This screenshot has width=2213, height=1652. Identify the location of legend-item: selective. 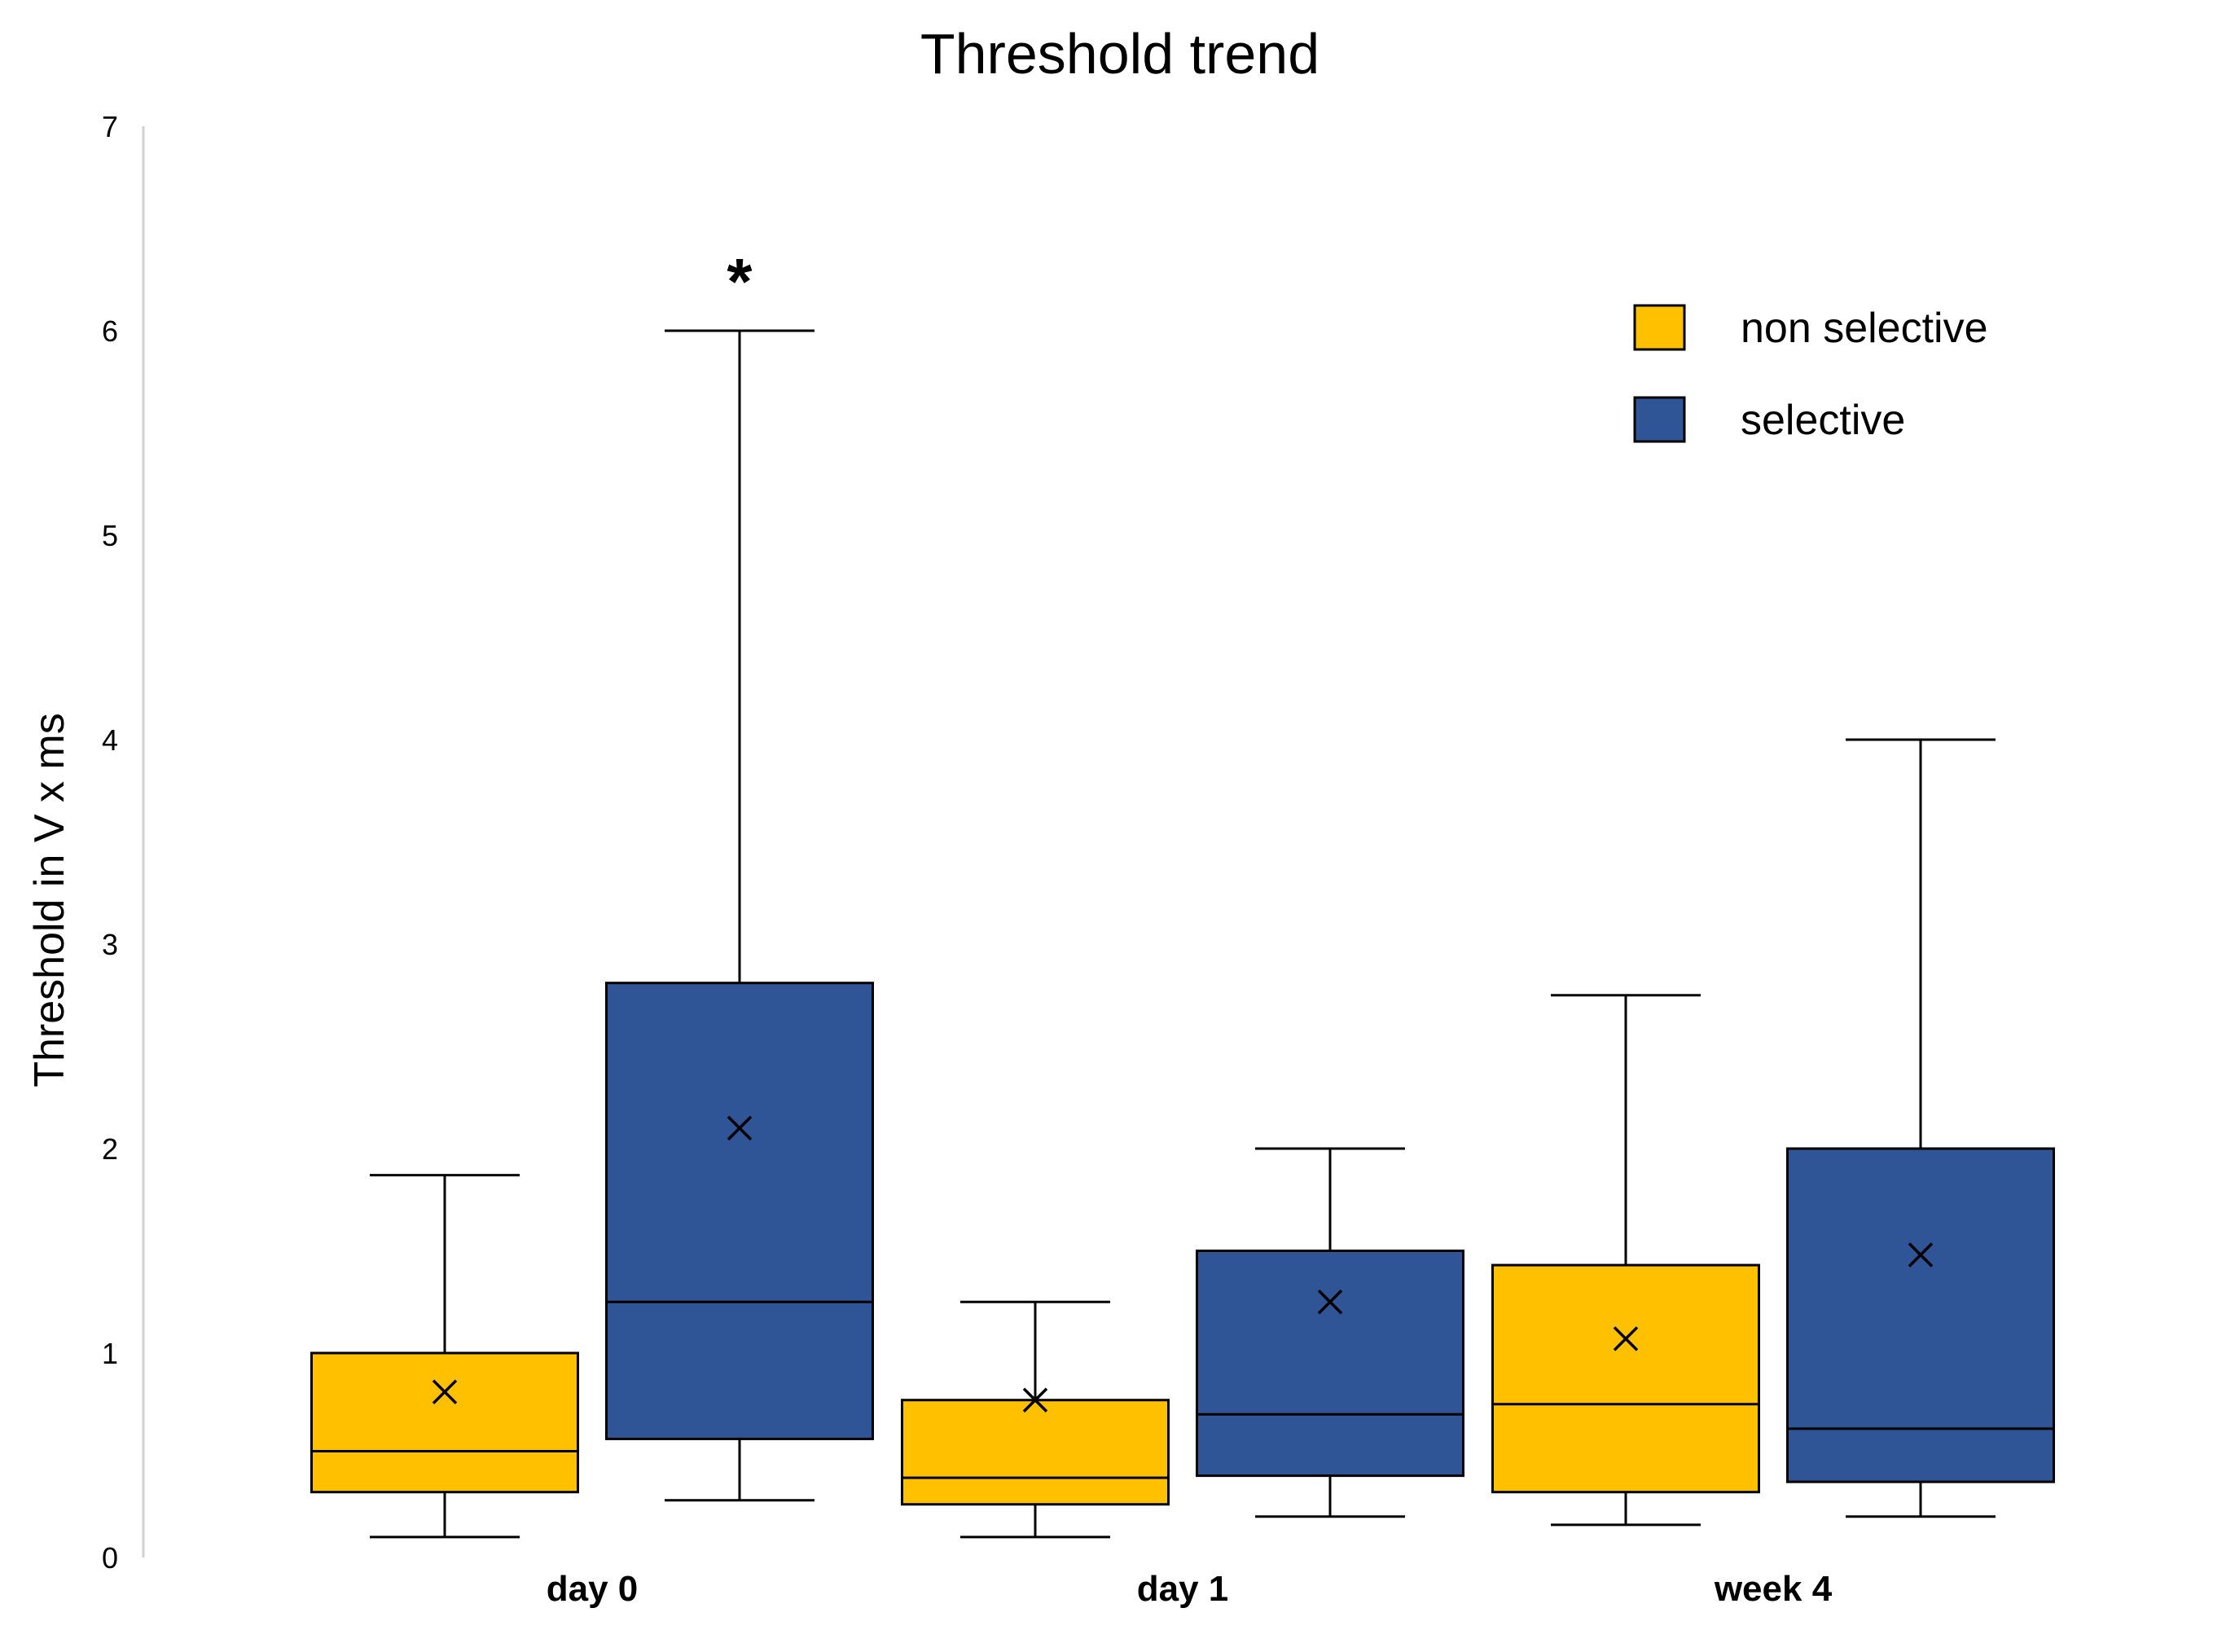
(1769, 420).